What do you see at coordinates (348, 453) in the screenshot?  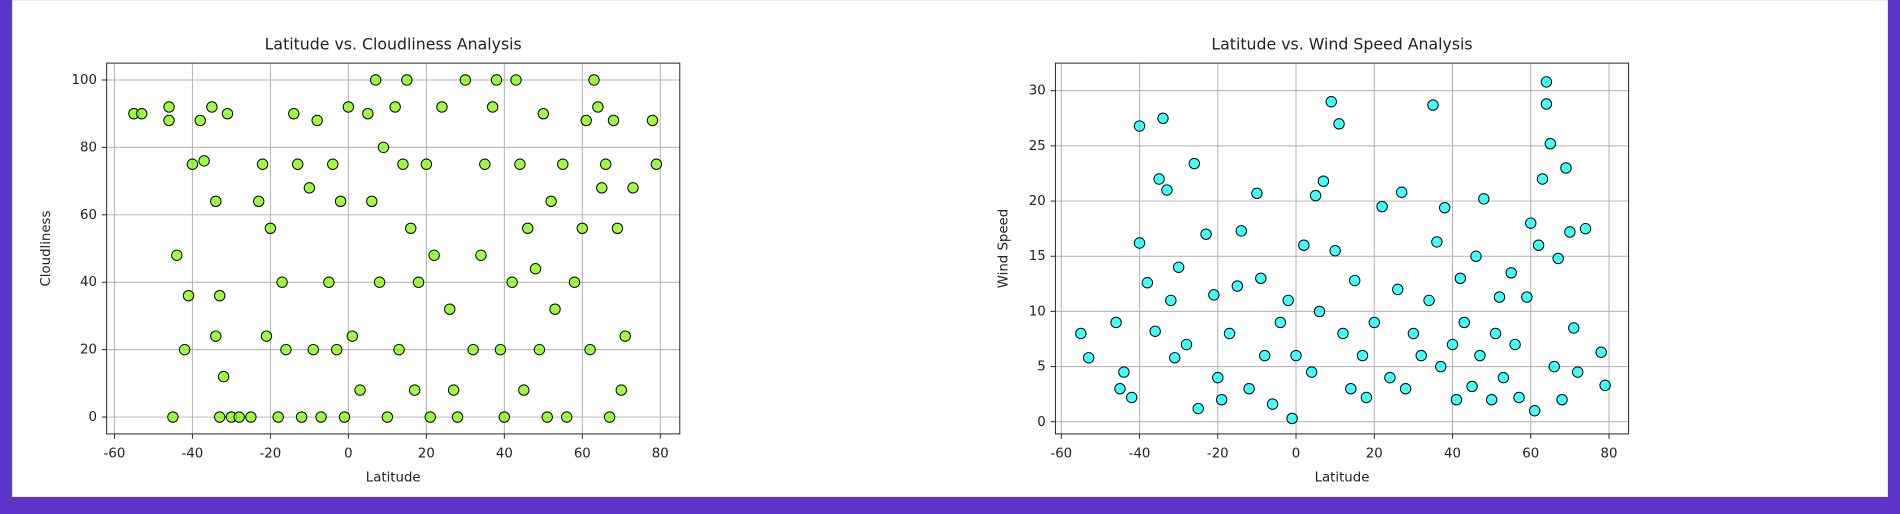 I see `x-tick-label: 0` at bounding box center [348, 453].